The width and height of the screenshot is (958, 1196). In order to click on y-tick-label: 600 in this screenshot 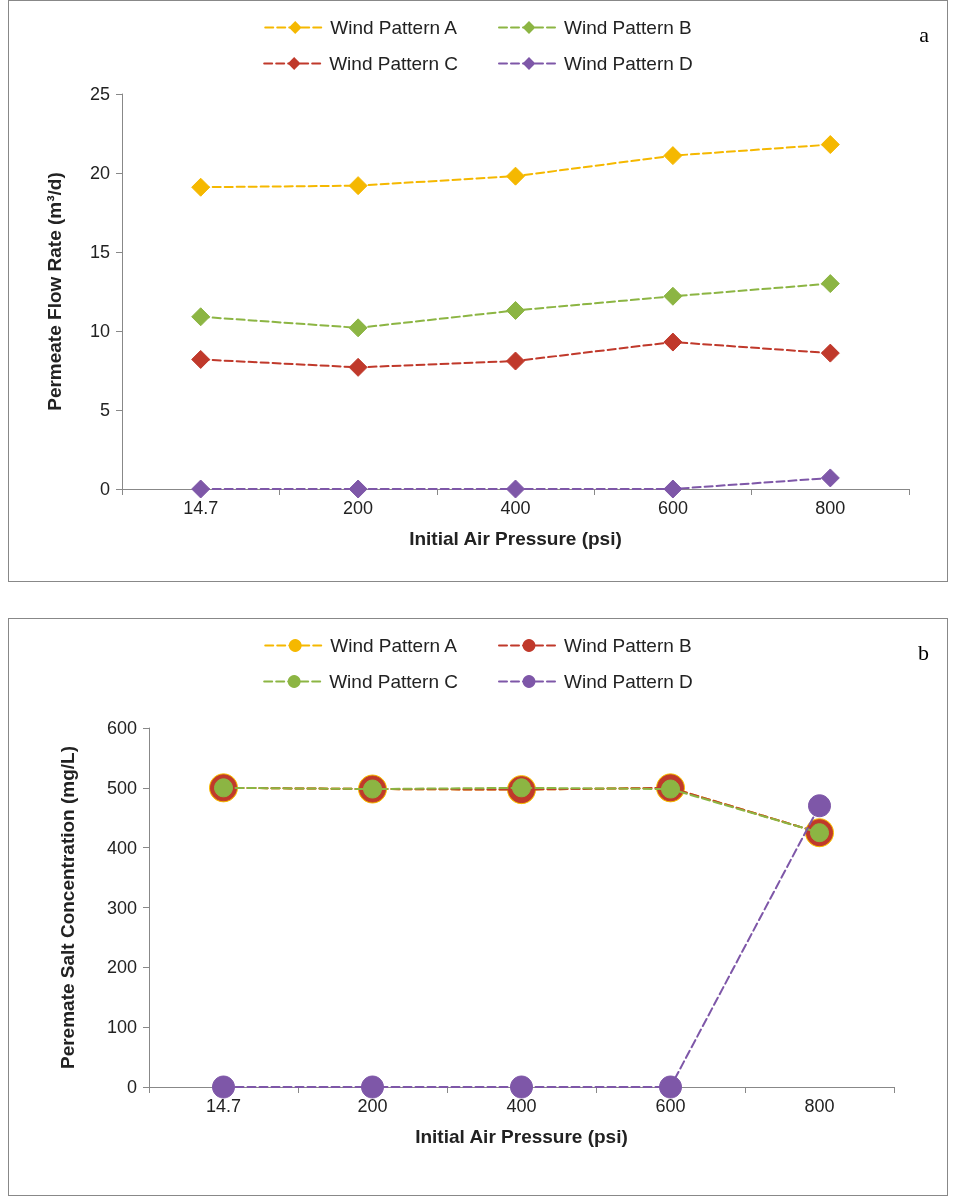, I will do `click(121, 728)`.